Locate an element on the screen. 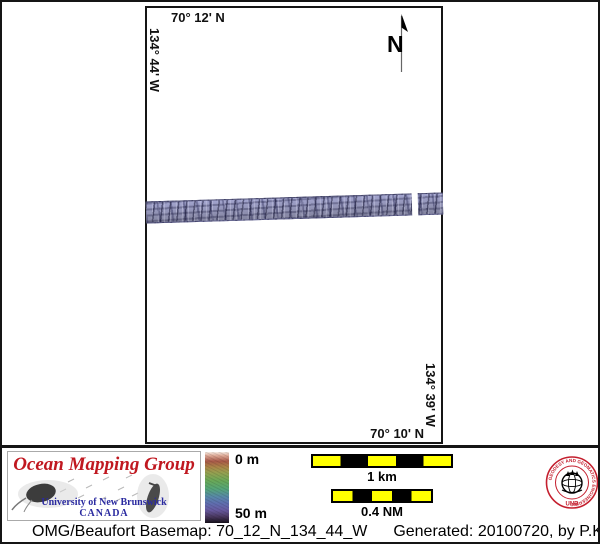 The width and height of the screenshot is (600, 544). sonar-swath-gap is located at coordinates (415, 204).